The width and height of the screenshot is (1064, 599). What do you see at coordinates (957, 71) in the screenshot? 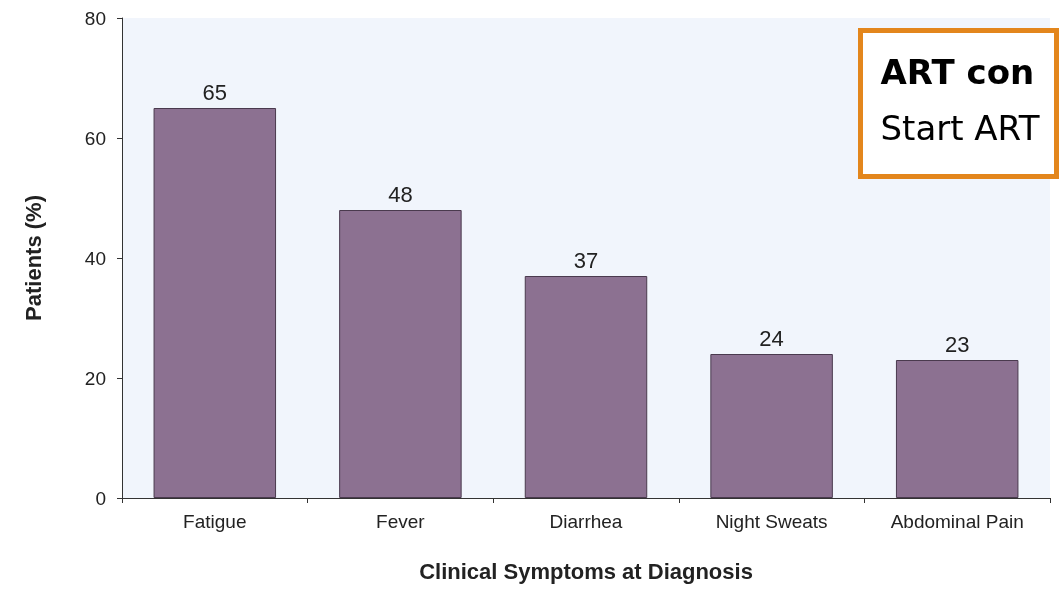
I see `annotation: ART con` at bounding box center [957, 71].